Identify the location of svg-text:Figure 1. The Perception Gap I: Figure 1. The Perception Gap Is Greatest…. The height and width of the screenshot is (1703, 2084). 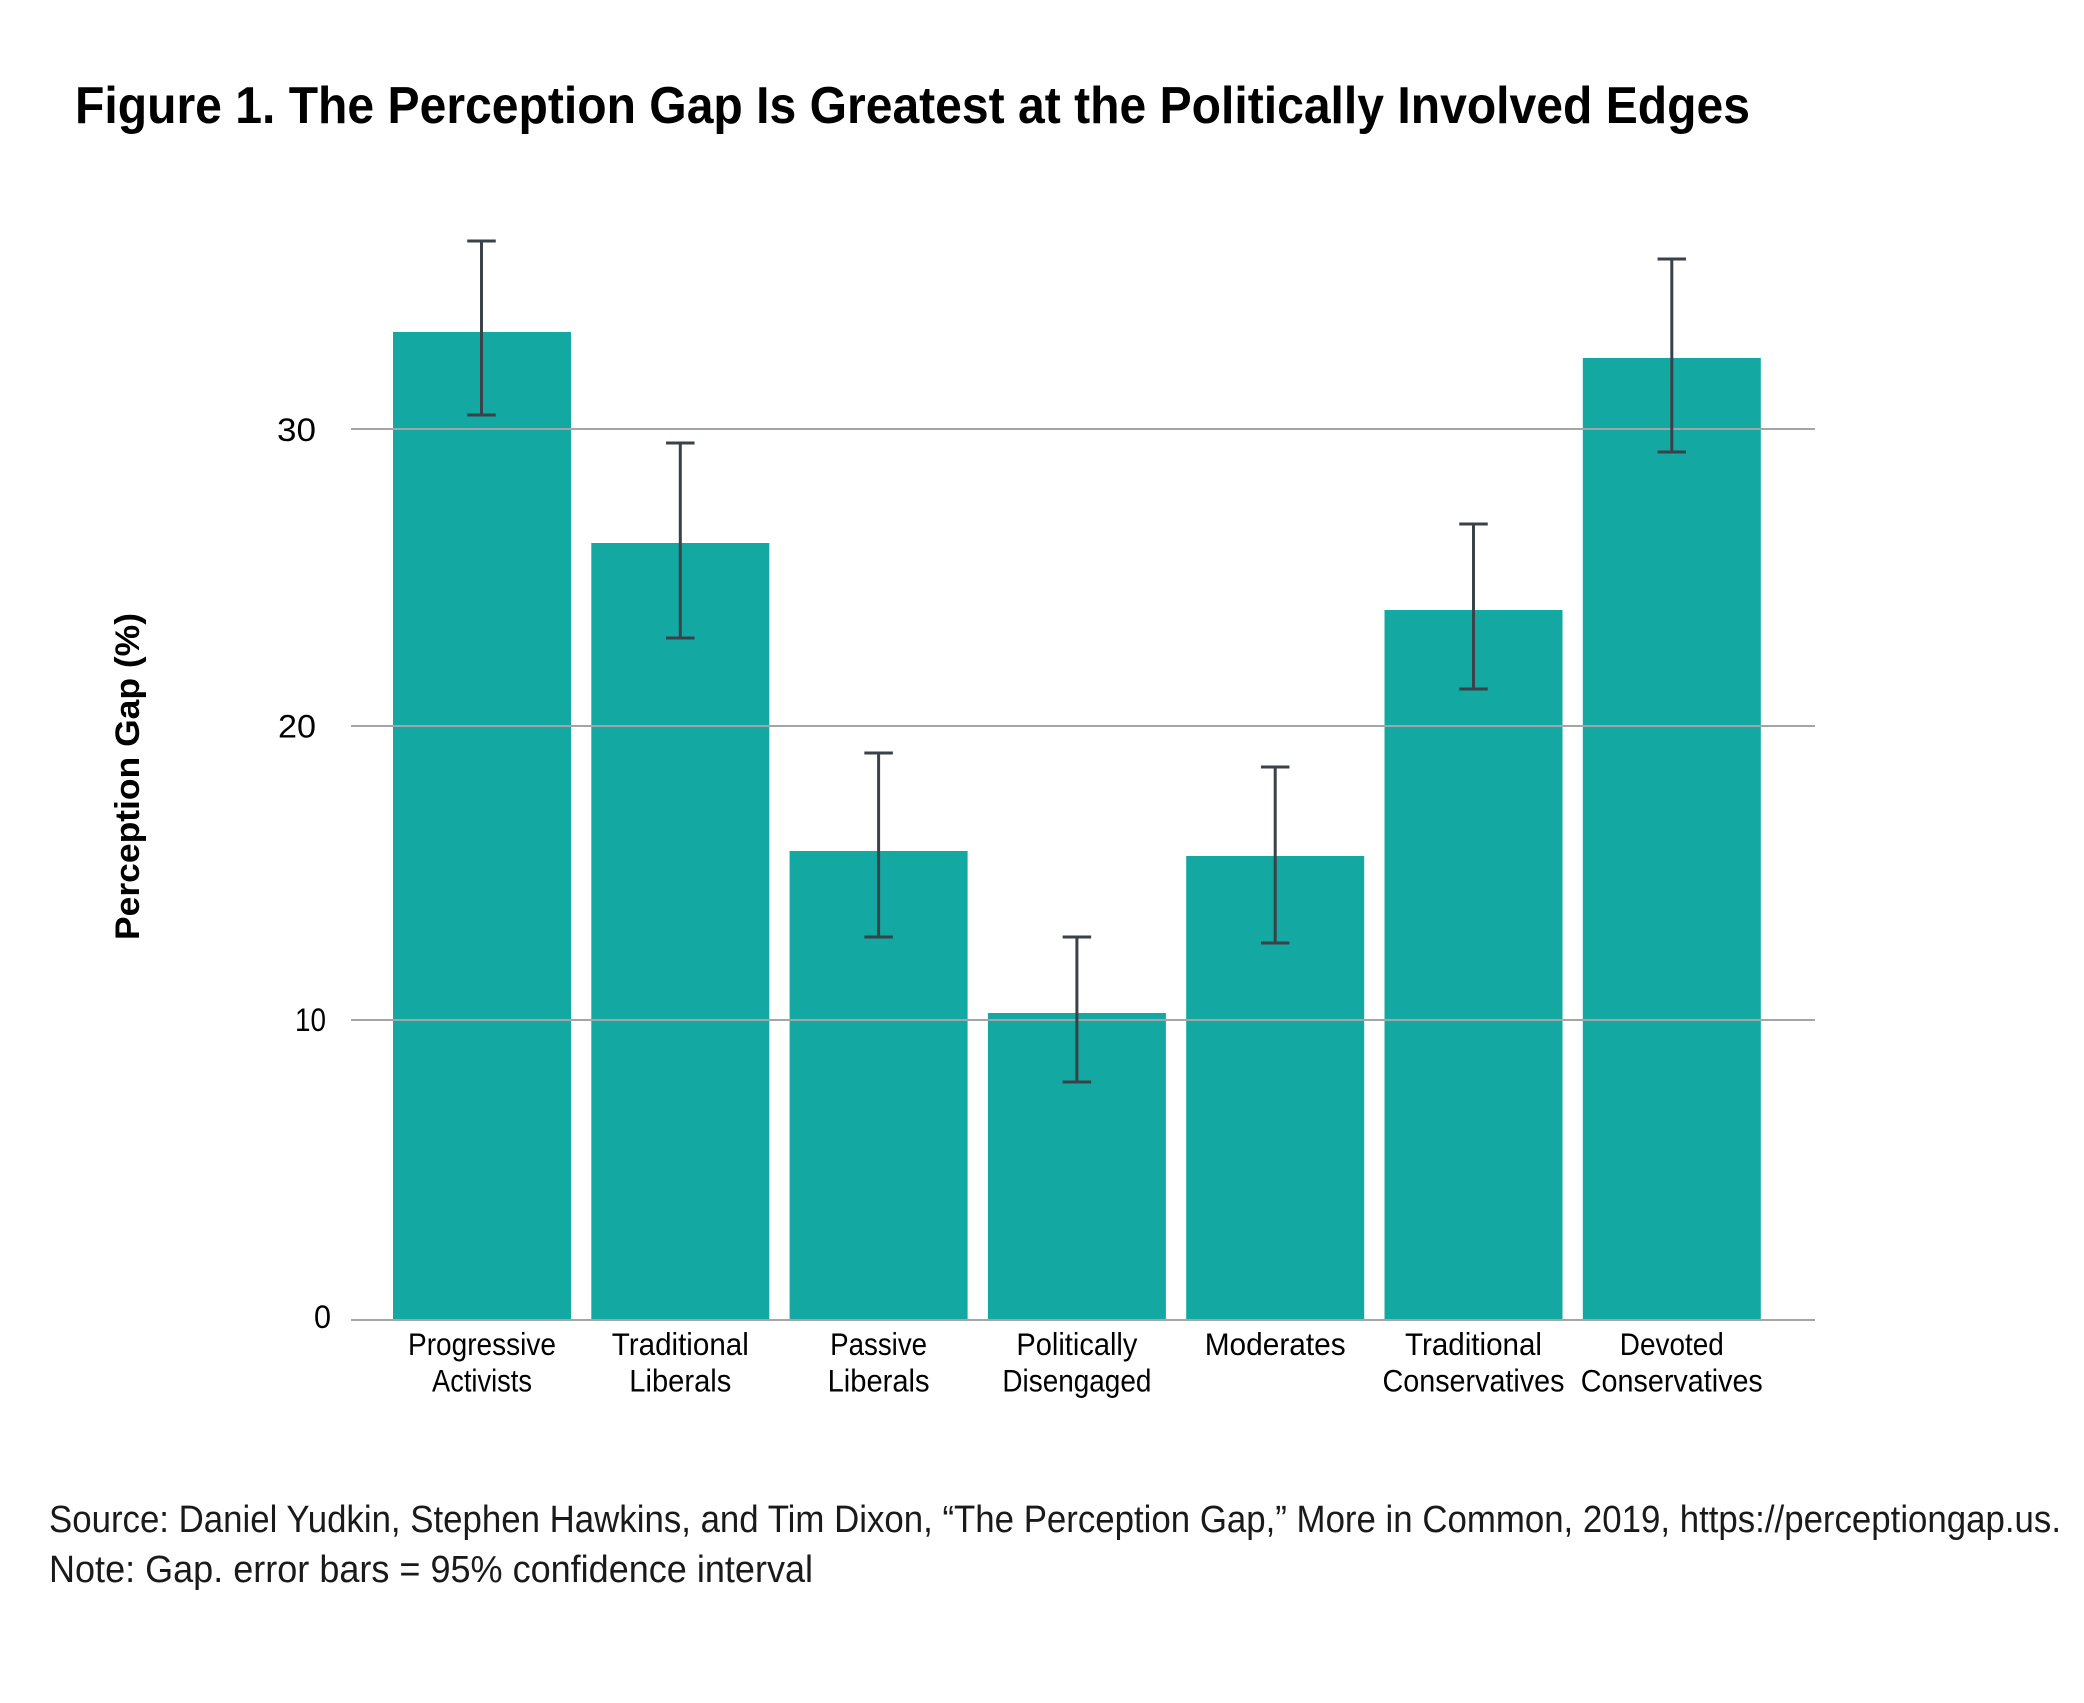
(912, 106).